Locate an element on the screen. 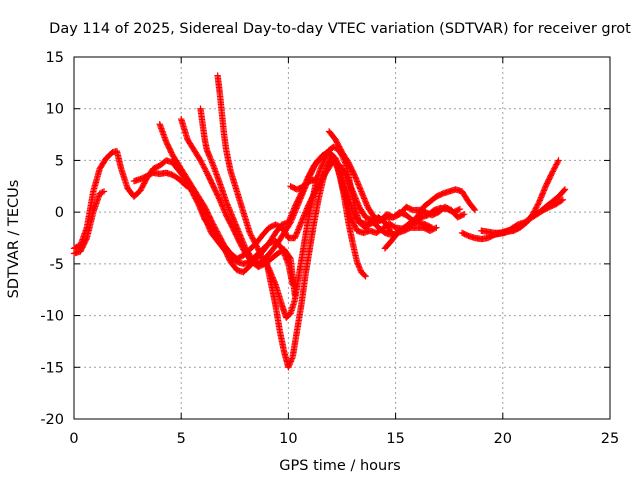  y-tick-label: -10 is located at coordinates (52, 317).